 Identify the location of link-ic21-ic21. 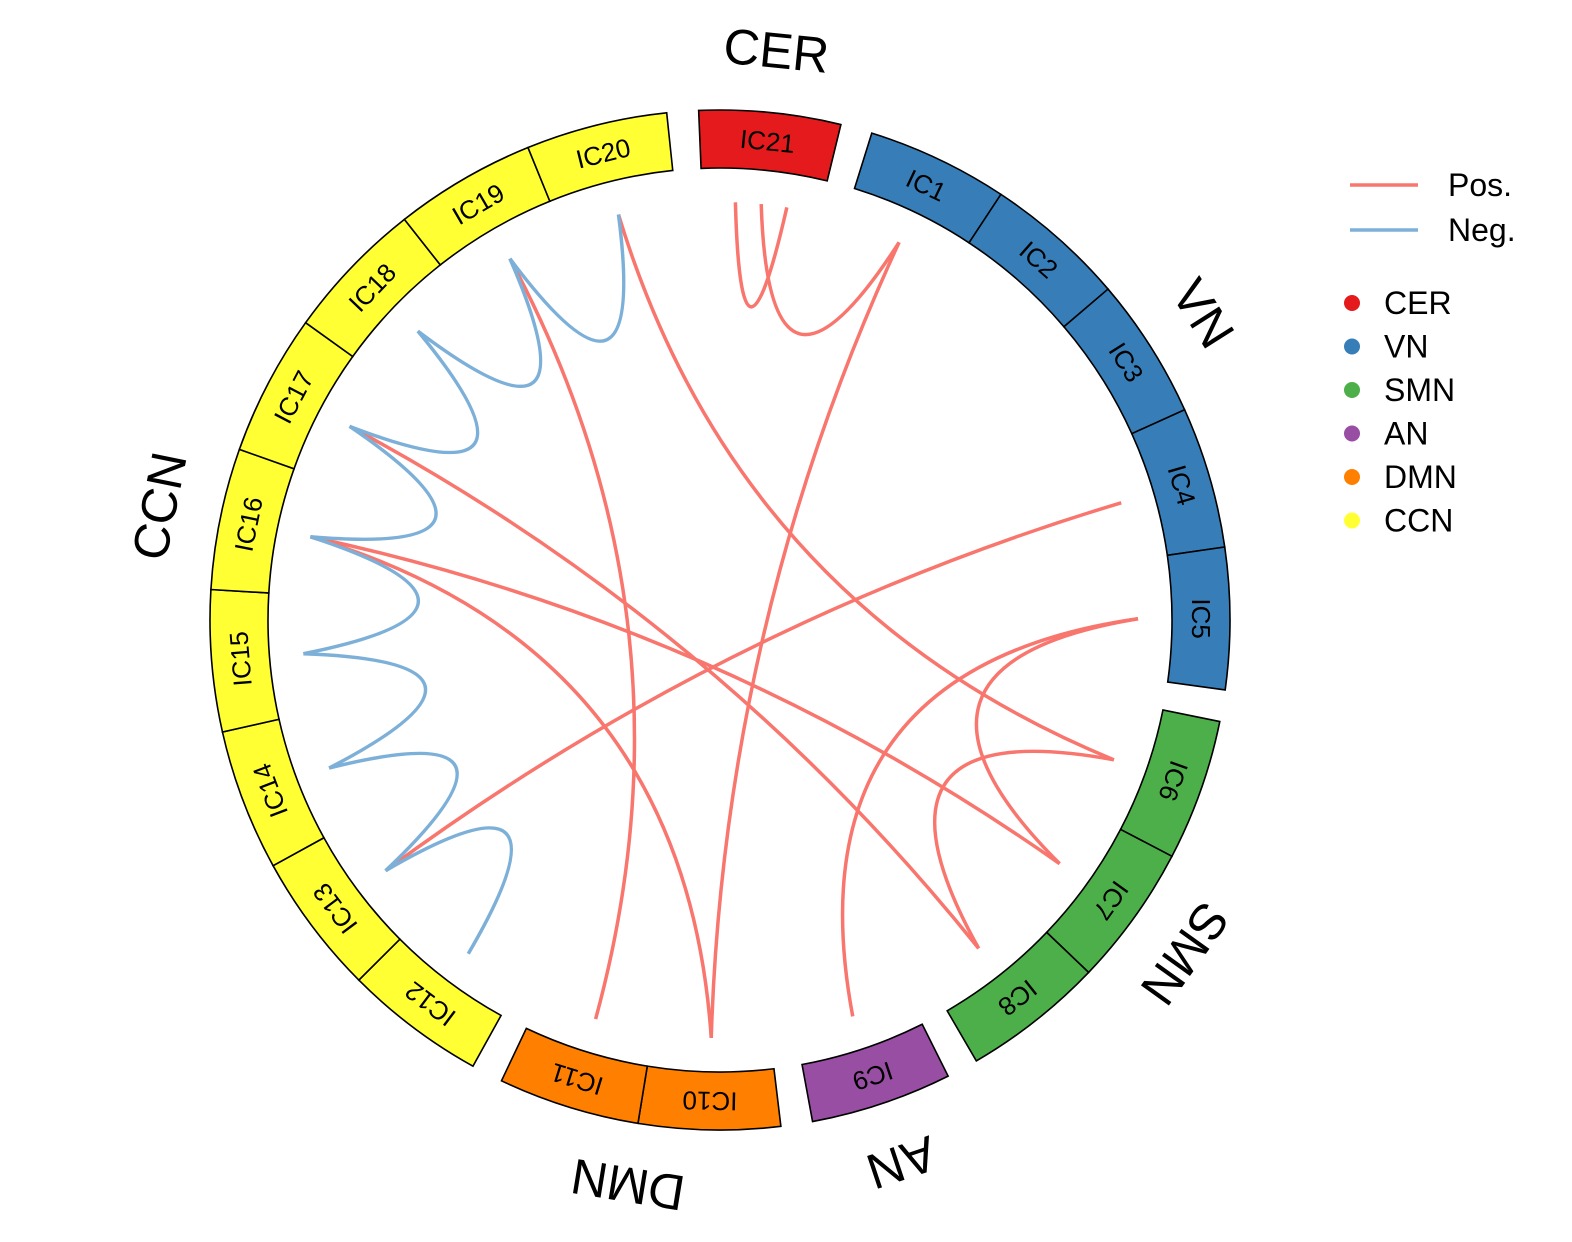
(761, 255).